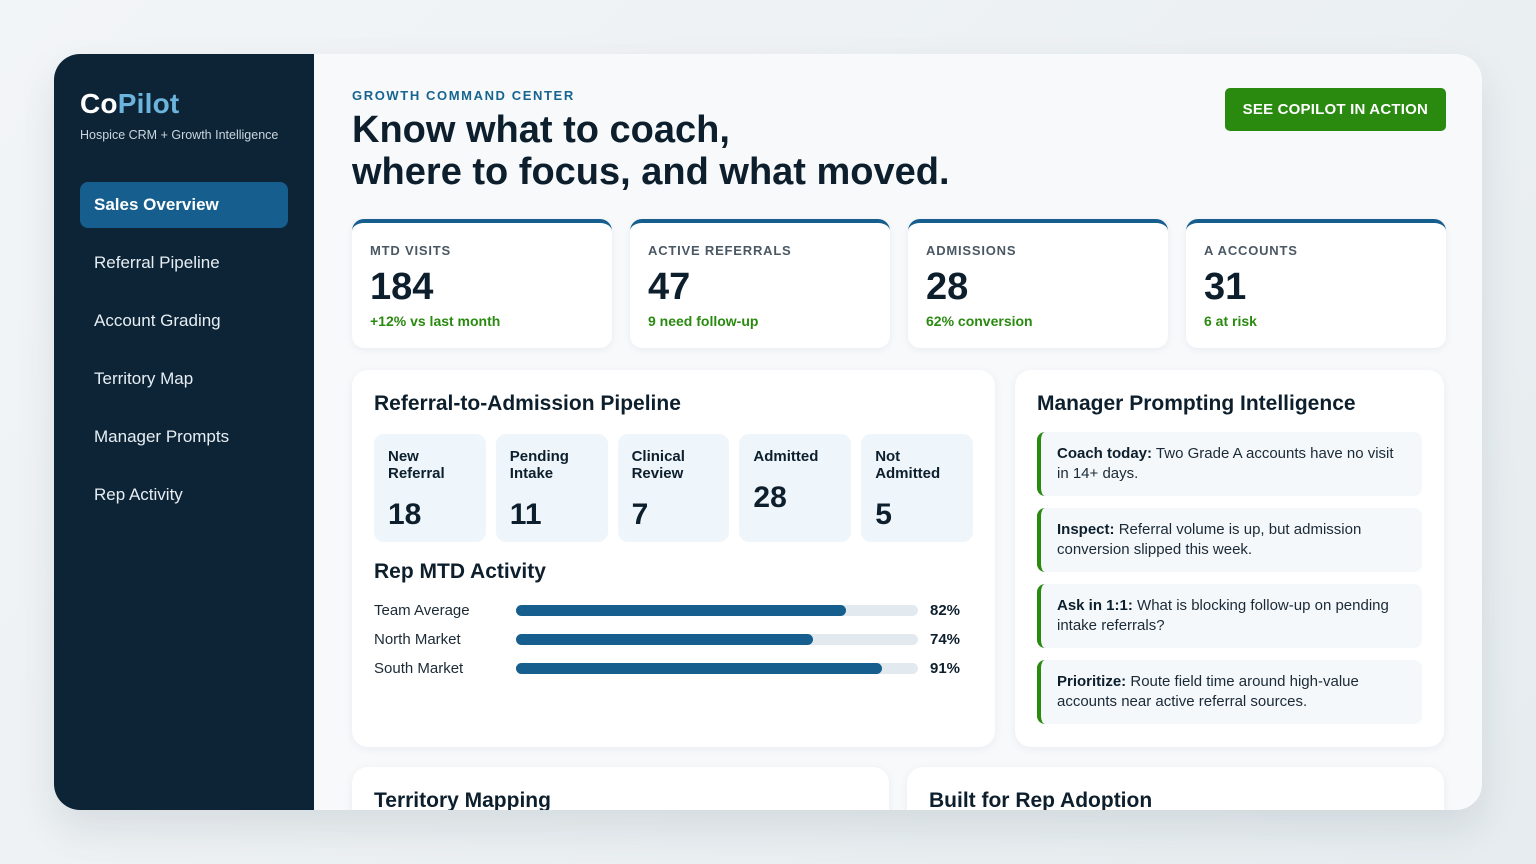 The image size is (1536, 864). I want to click on sidebar-item-manager-prompts: Manager Prompts, so click(162, 436).